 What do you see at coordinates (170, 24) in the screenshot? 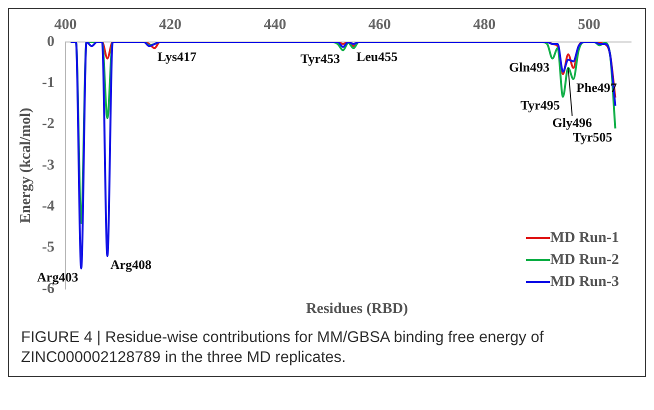
I see `x-tick-label: 420` at bounding box center [170, 24].